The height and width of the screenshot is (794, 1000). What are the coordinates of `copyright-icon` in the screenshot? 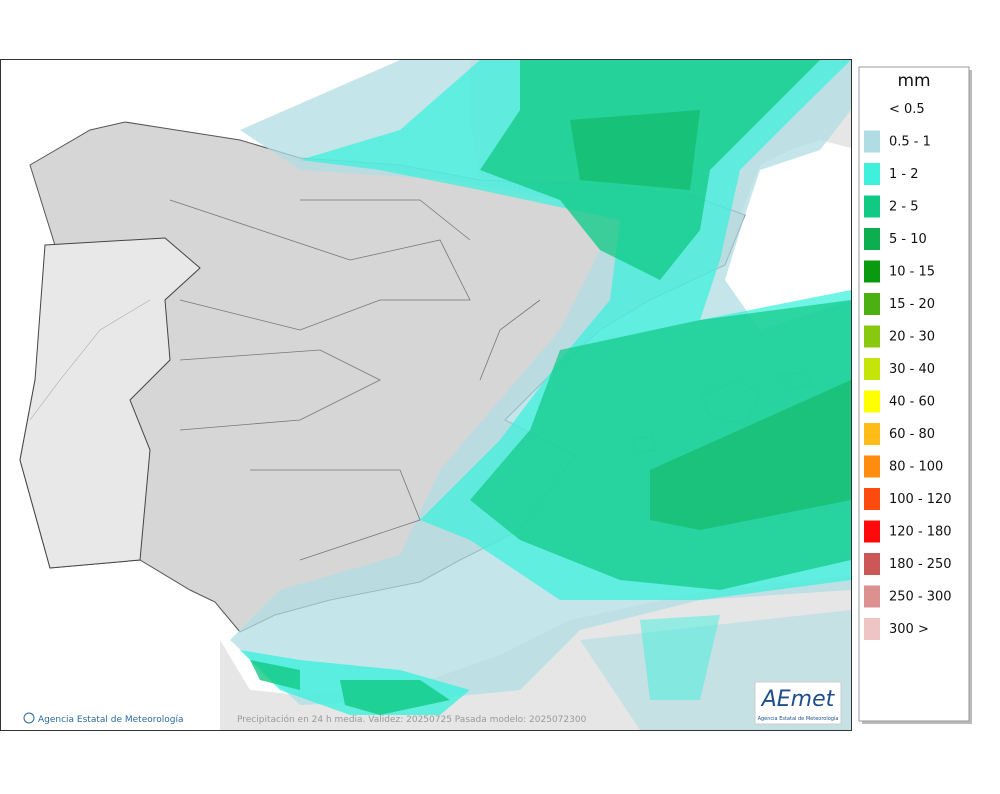 It's located at (29, 718).